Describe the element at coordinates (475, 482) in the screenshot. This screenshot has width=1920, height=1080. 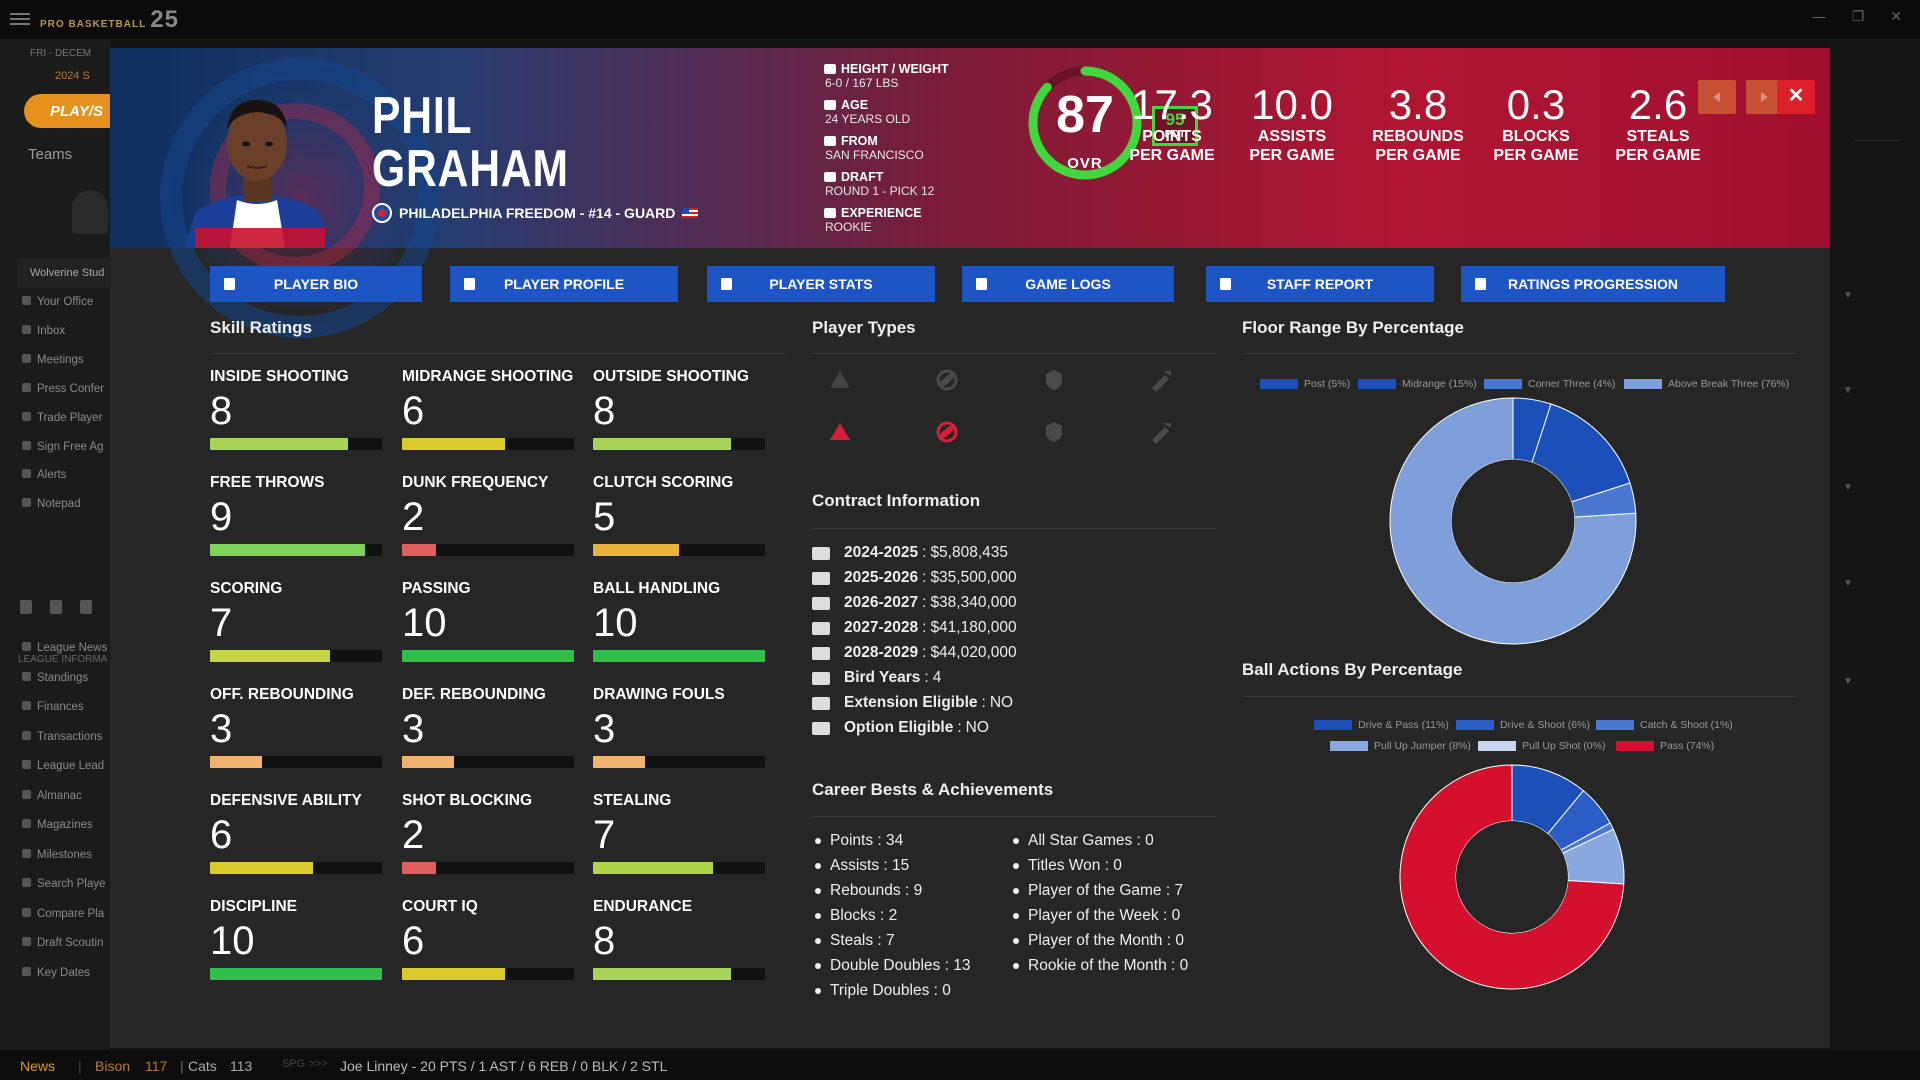
I see `skill-name: DUNK FREQUENCY` at that location.